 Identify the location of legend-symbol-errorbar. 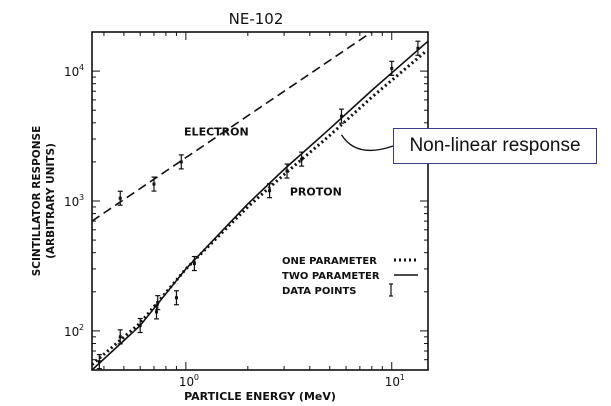
(391, 290).